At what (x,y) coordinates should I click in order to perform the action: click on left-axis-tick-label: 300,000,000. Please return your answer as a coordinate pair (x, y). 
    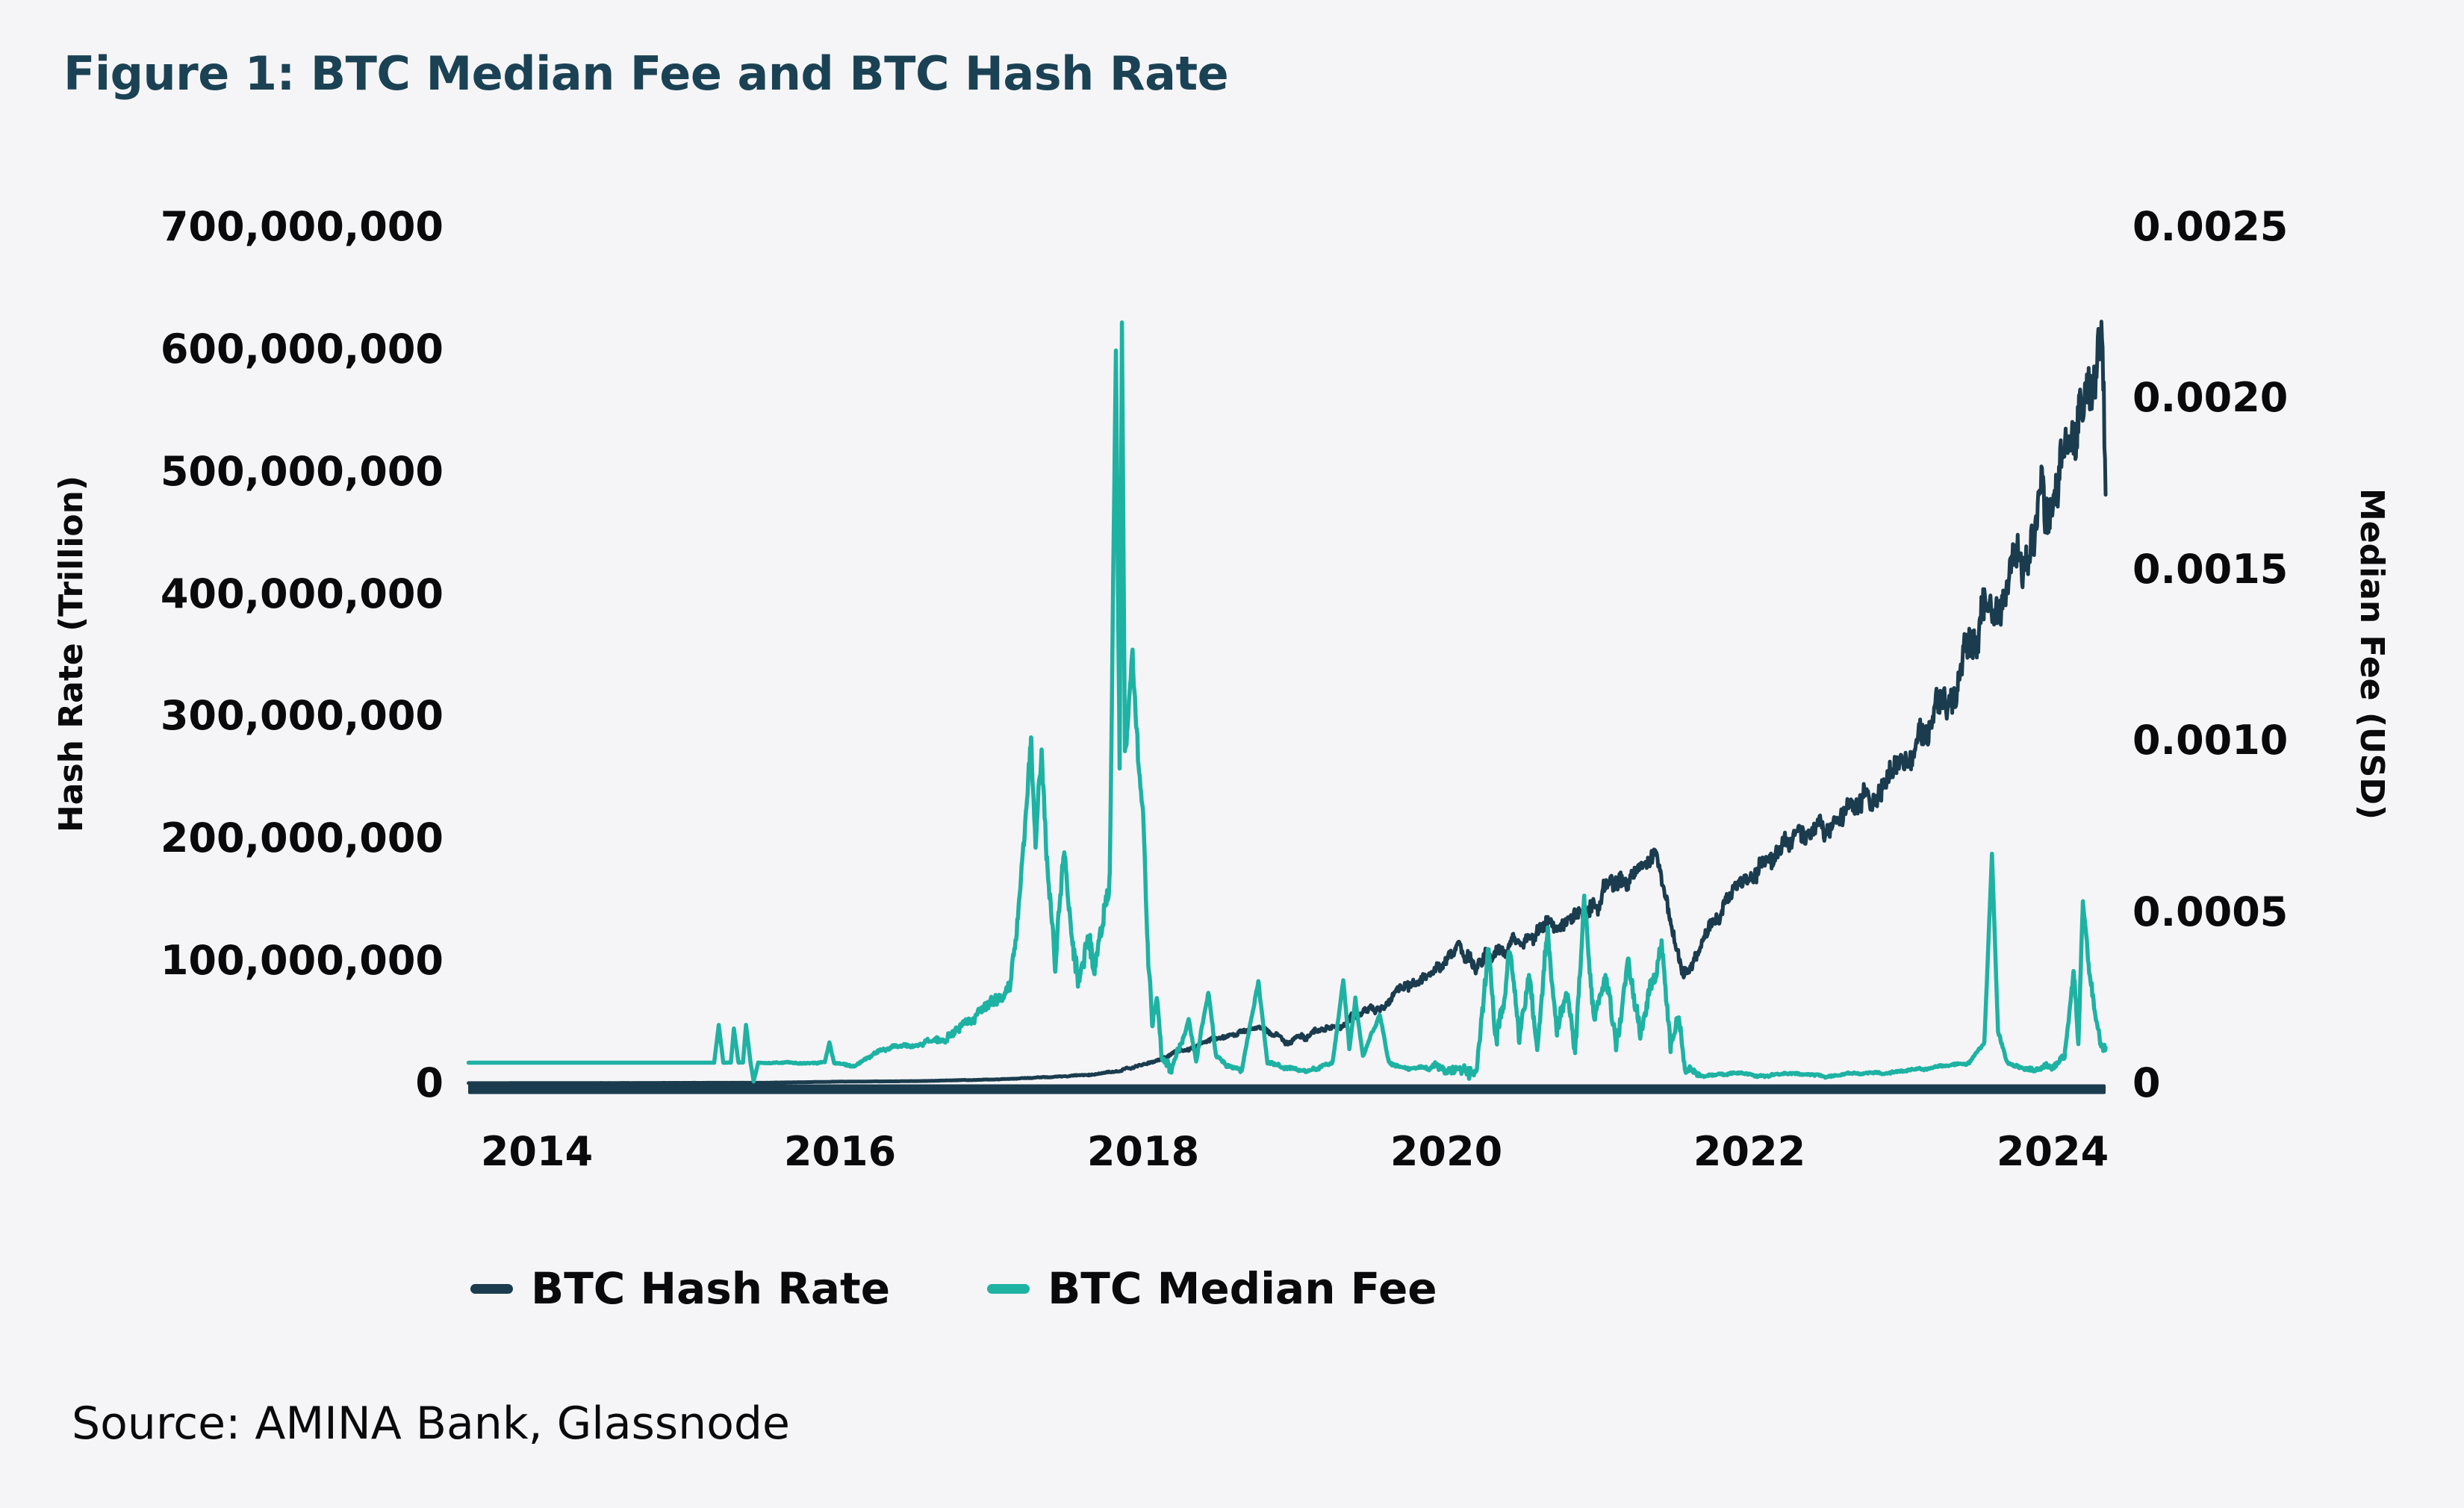
    Looking at the image, I should click on (302, 716).